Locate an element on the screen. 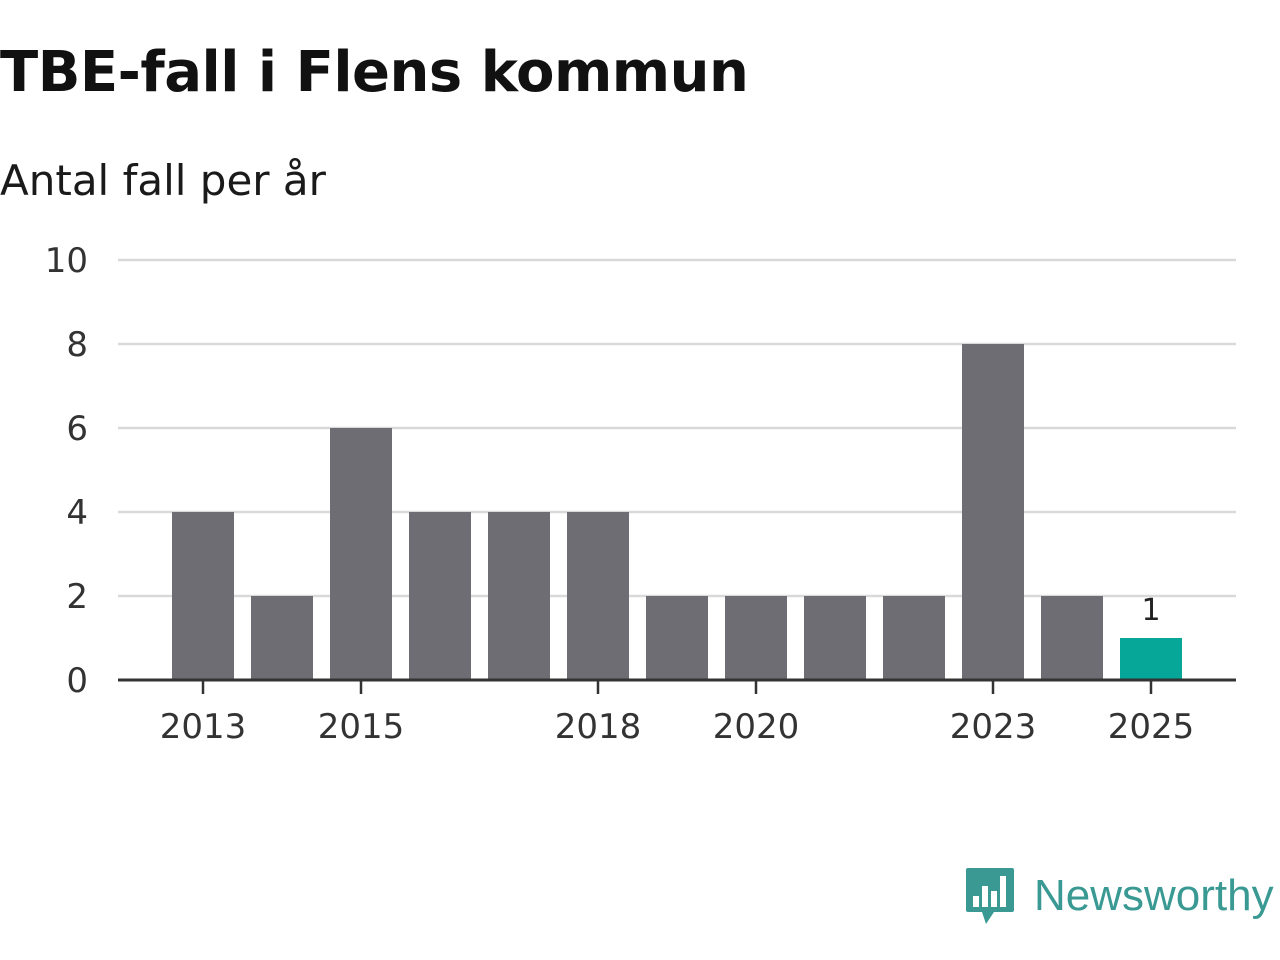 The width and height of the screenshot is (1280, 960). x-tick-label-2013: 2013 is located at coordinates (203, 727).